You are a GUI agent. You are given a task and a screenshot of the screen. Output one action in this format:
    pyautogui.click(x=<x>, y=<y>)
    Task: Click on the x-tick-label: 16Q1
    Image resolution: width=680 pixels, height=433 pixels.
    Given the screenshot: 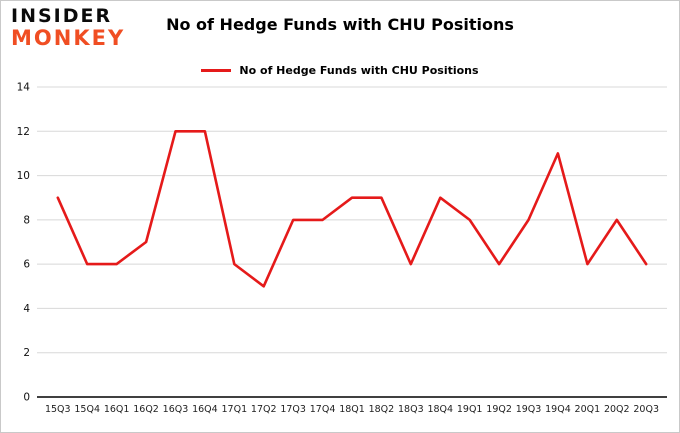 What is the action you would take?
    pyautogui.click(x=117, y=409)
    